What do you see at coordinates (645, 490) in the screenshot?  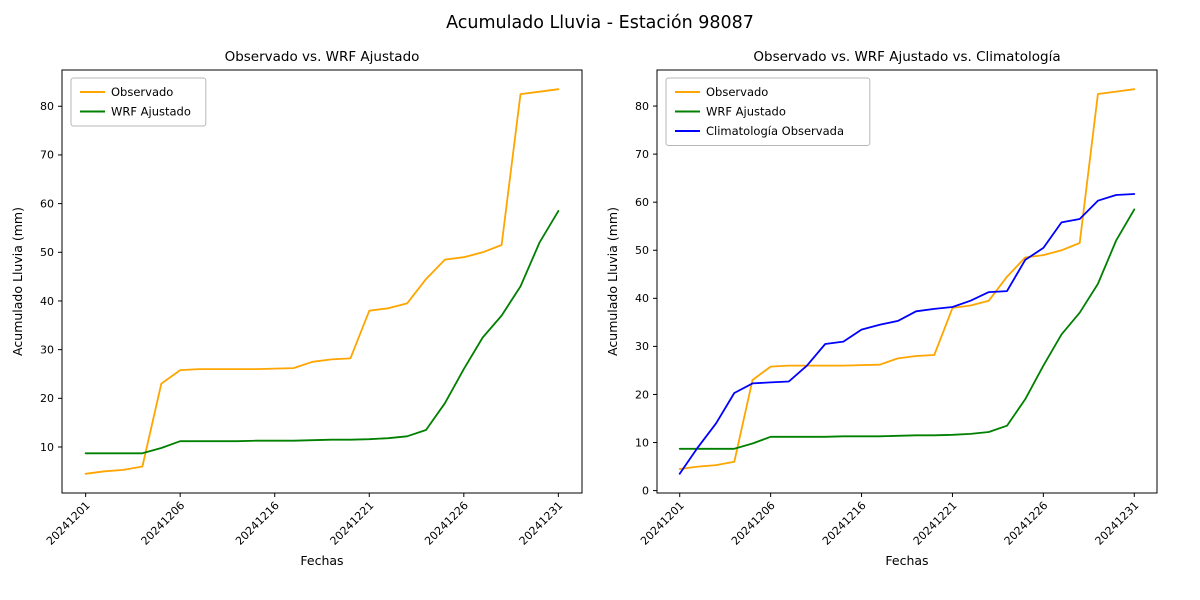 I see `y-tick-label: 0` at bounding box center [645, 490].